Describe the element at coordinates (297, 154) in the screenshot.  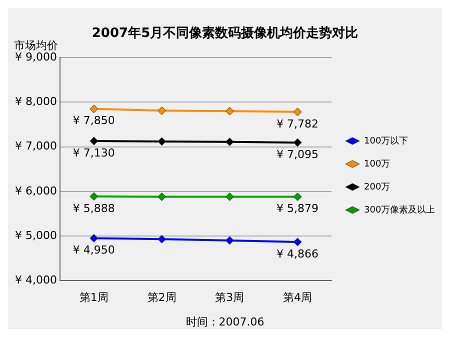
I see `data-label: ¥ 7,095` at that location.